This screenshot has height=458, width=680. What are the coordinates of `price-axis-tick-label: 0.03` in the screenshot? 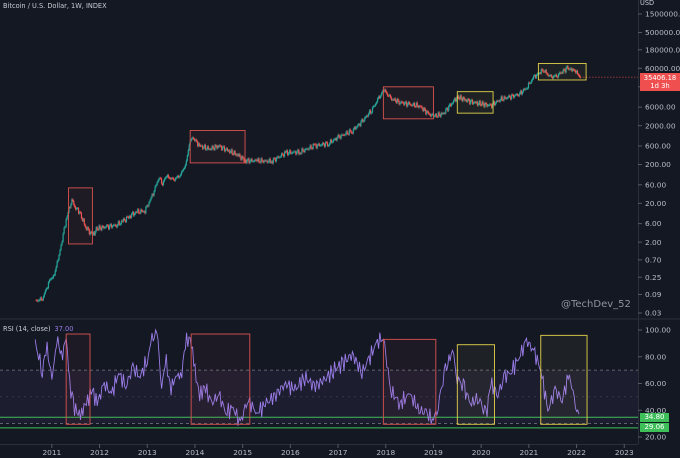 It's located at (653, 313).